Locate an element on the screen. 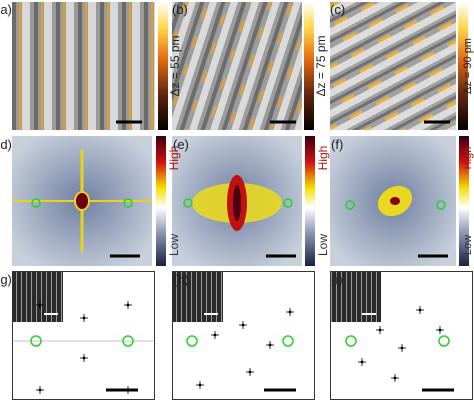 The height and width of the screenshot is (402, 474). panel-label: (a) is located at coordinates (6, 9).